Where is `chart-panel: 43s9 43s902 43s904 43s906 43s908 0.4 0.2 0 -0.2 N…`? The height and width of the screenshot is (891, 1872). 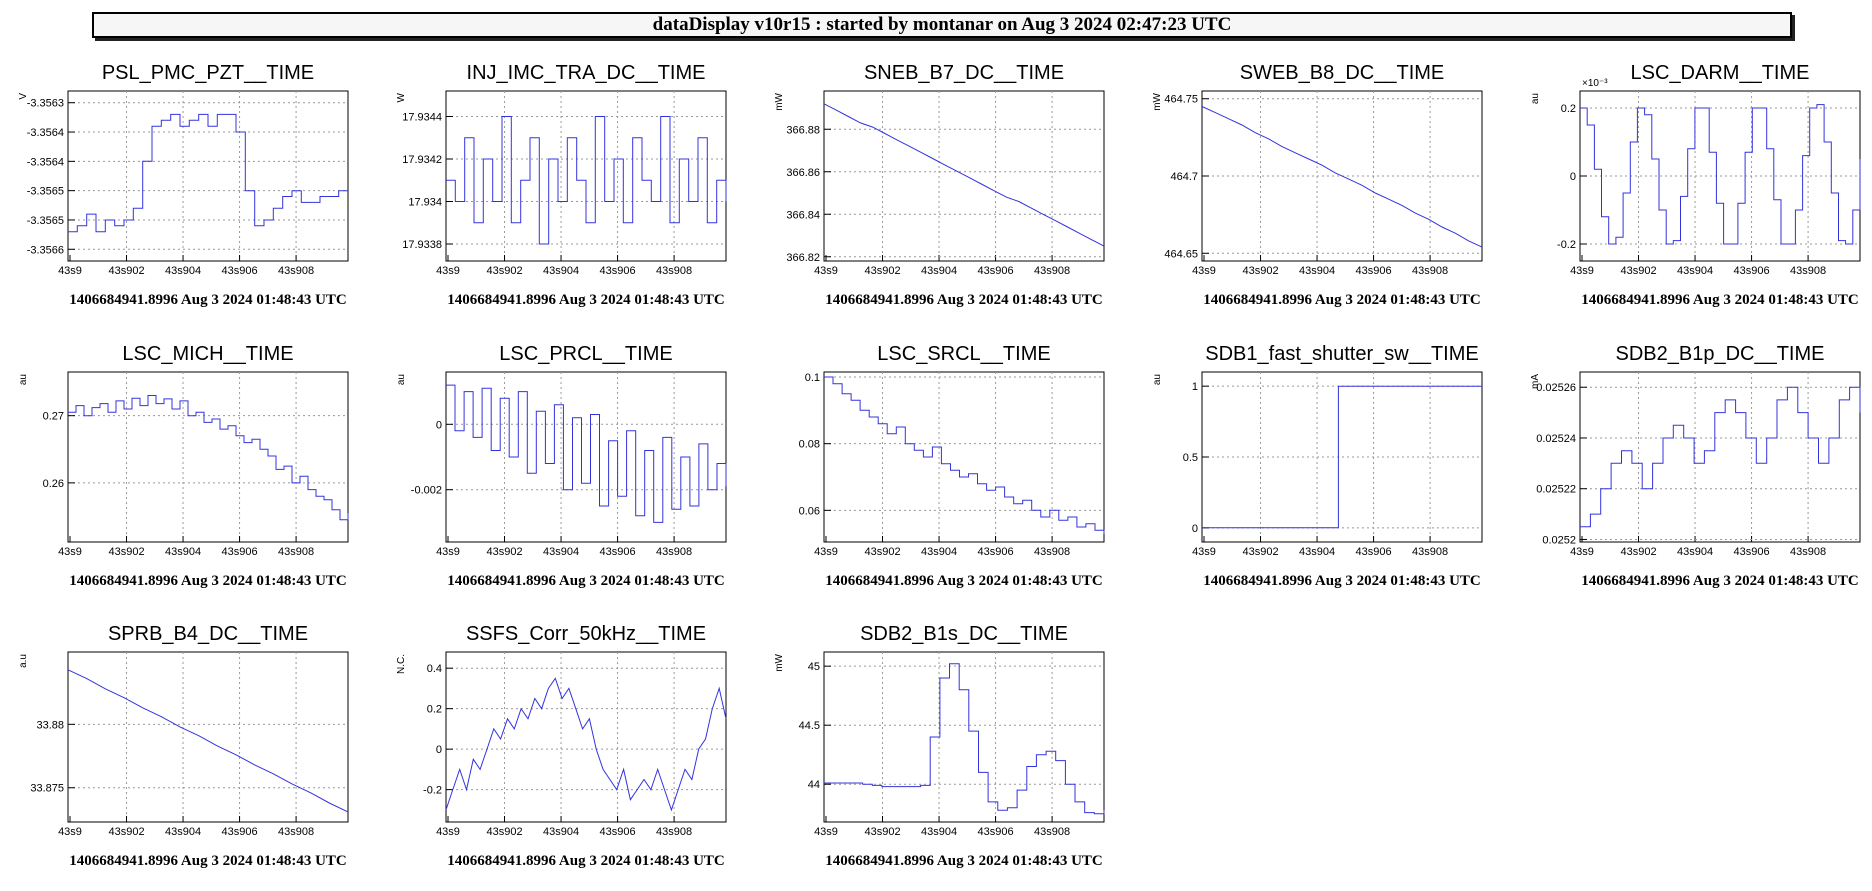
chart-panel: 43s9 43s902 43s904 43s906 43s908 0.4 0.2 0 -0.2 N… is located at coordinates (561, 746).